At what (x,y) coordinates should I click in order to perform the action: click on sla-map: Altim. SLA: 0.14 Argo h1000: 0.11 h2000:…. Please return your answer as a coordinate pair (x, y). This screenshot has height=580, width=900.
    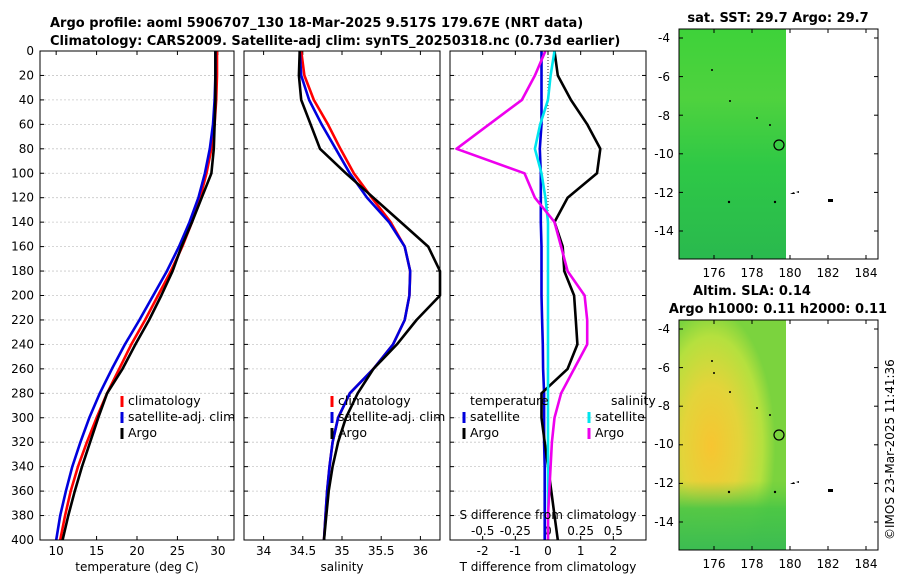
    Looking at the image, I should click on (770, 427).